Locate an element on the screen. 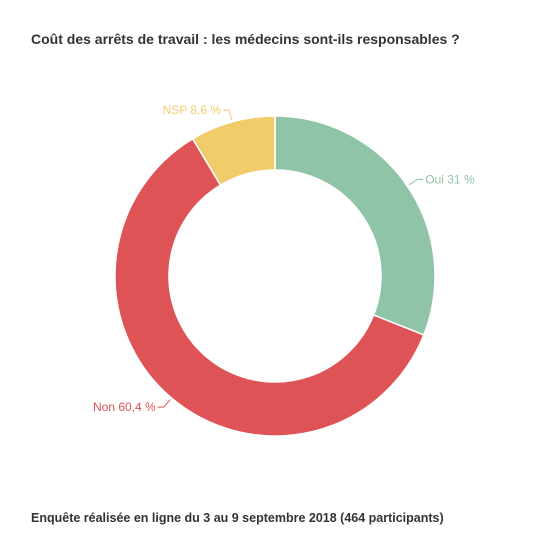  slice-nsp is located at coordinates (233, 151).